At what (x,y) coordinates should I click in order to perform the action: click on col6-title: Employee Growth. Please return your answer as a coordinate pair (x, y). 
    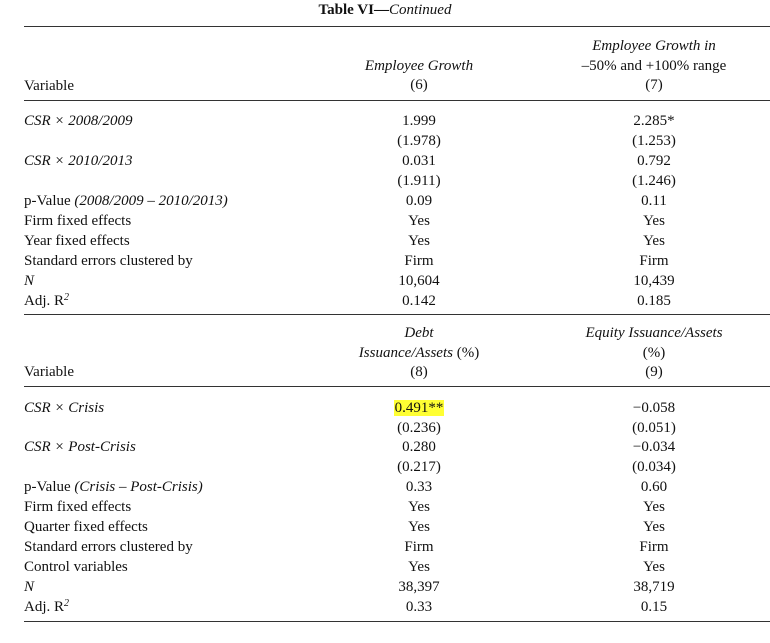
    Looking at the image, I should click on (419, 66).